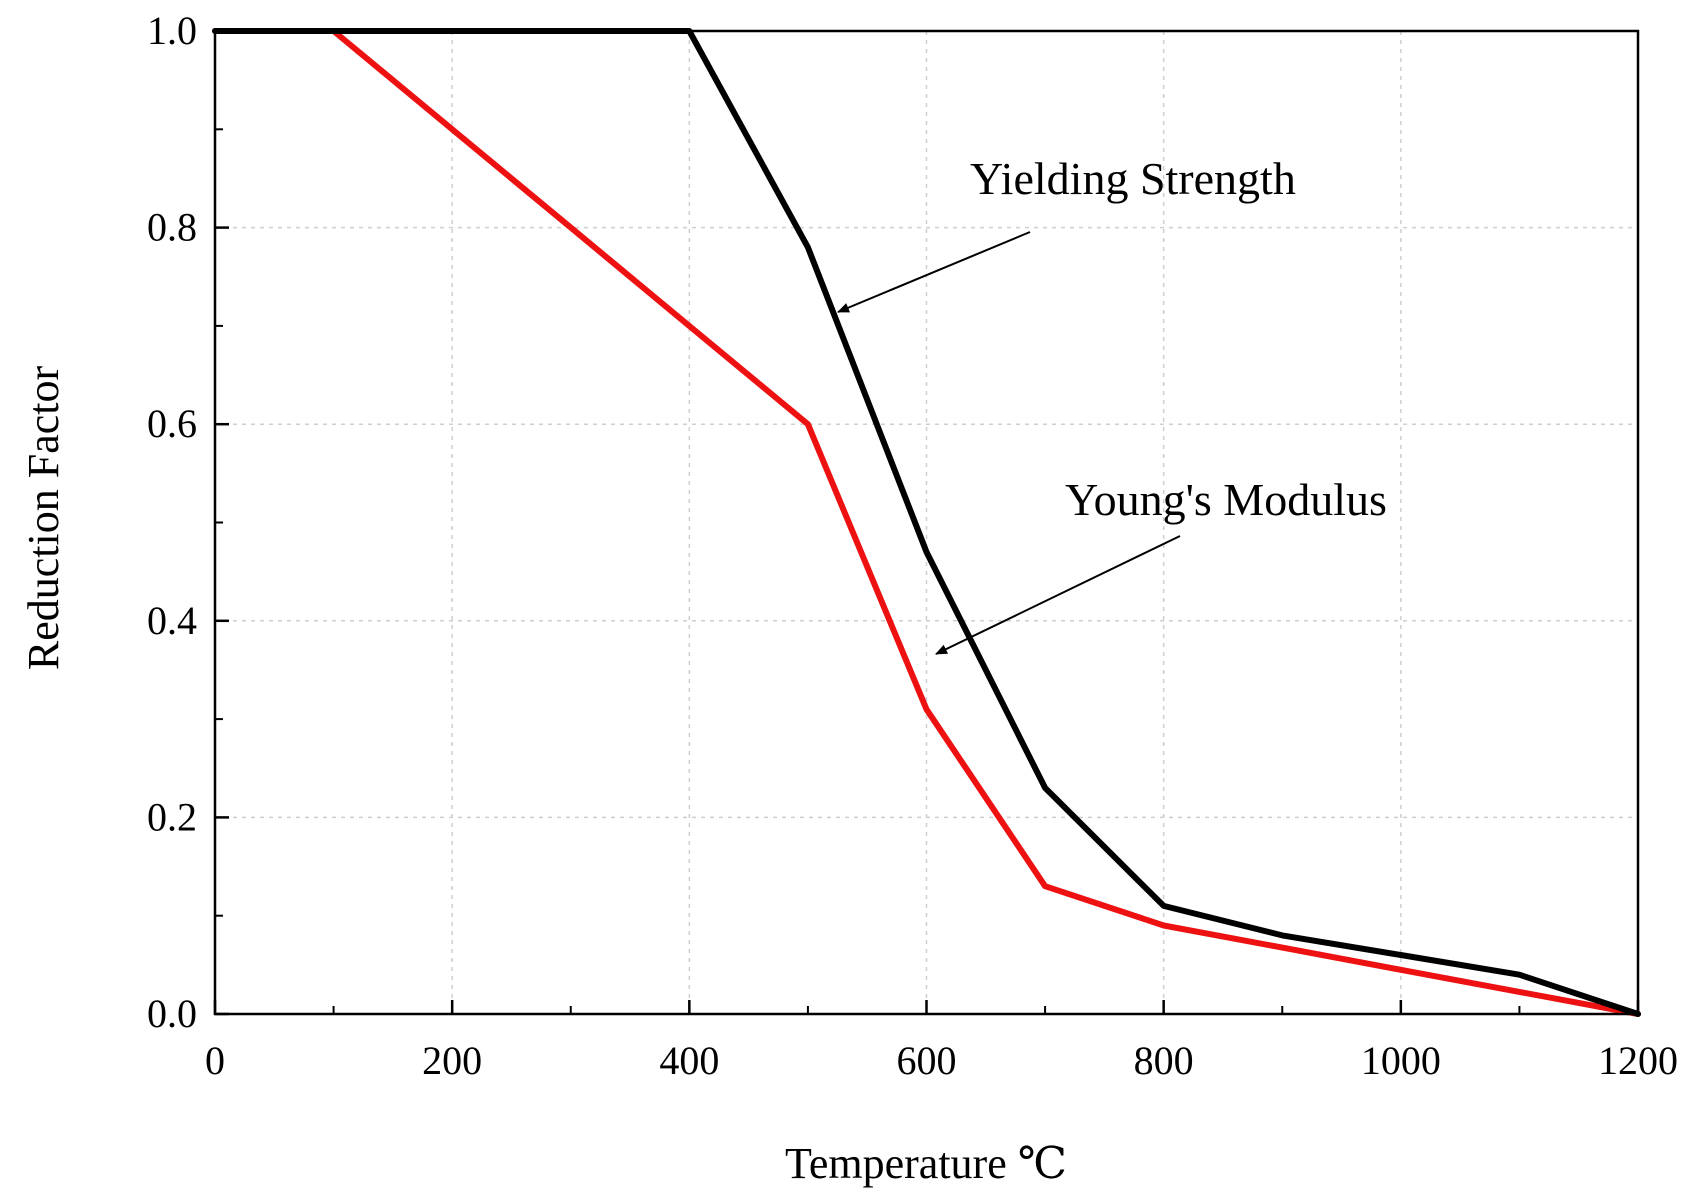  I want to click on x-tick-label: 400, so click(689, 1060).